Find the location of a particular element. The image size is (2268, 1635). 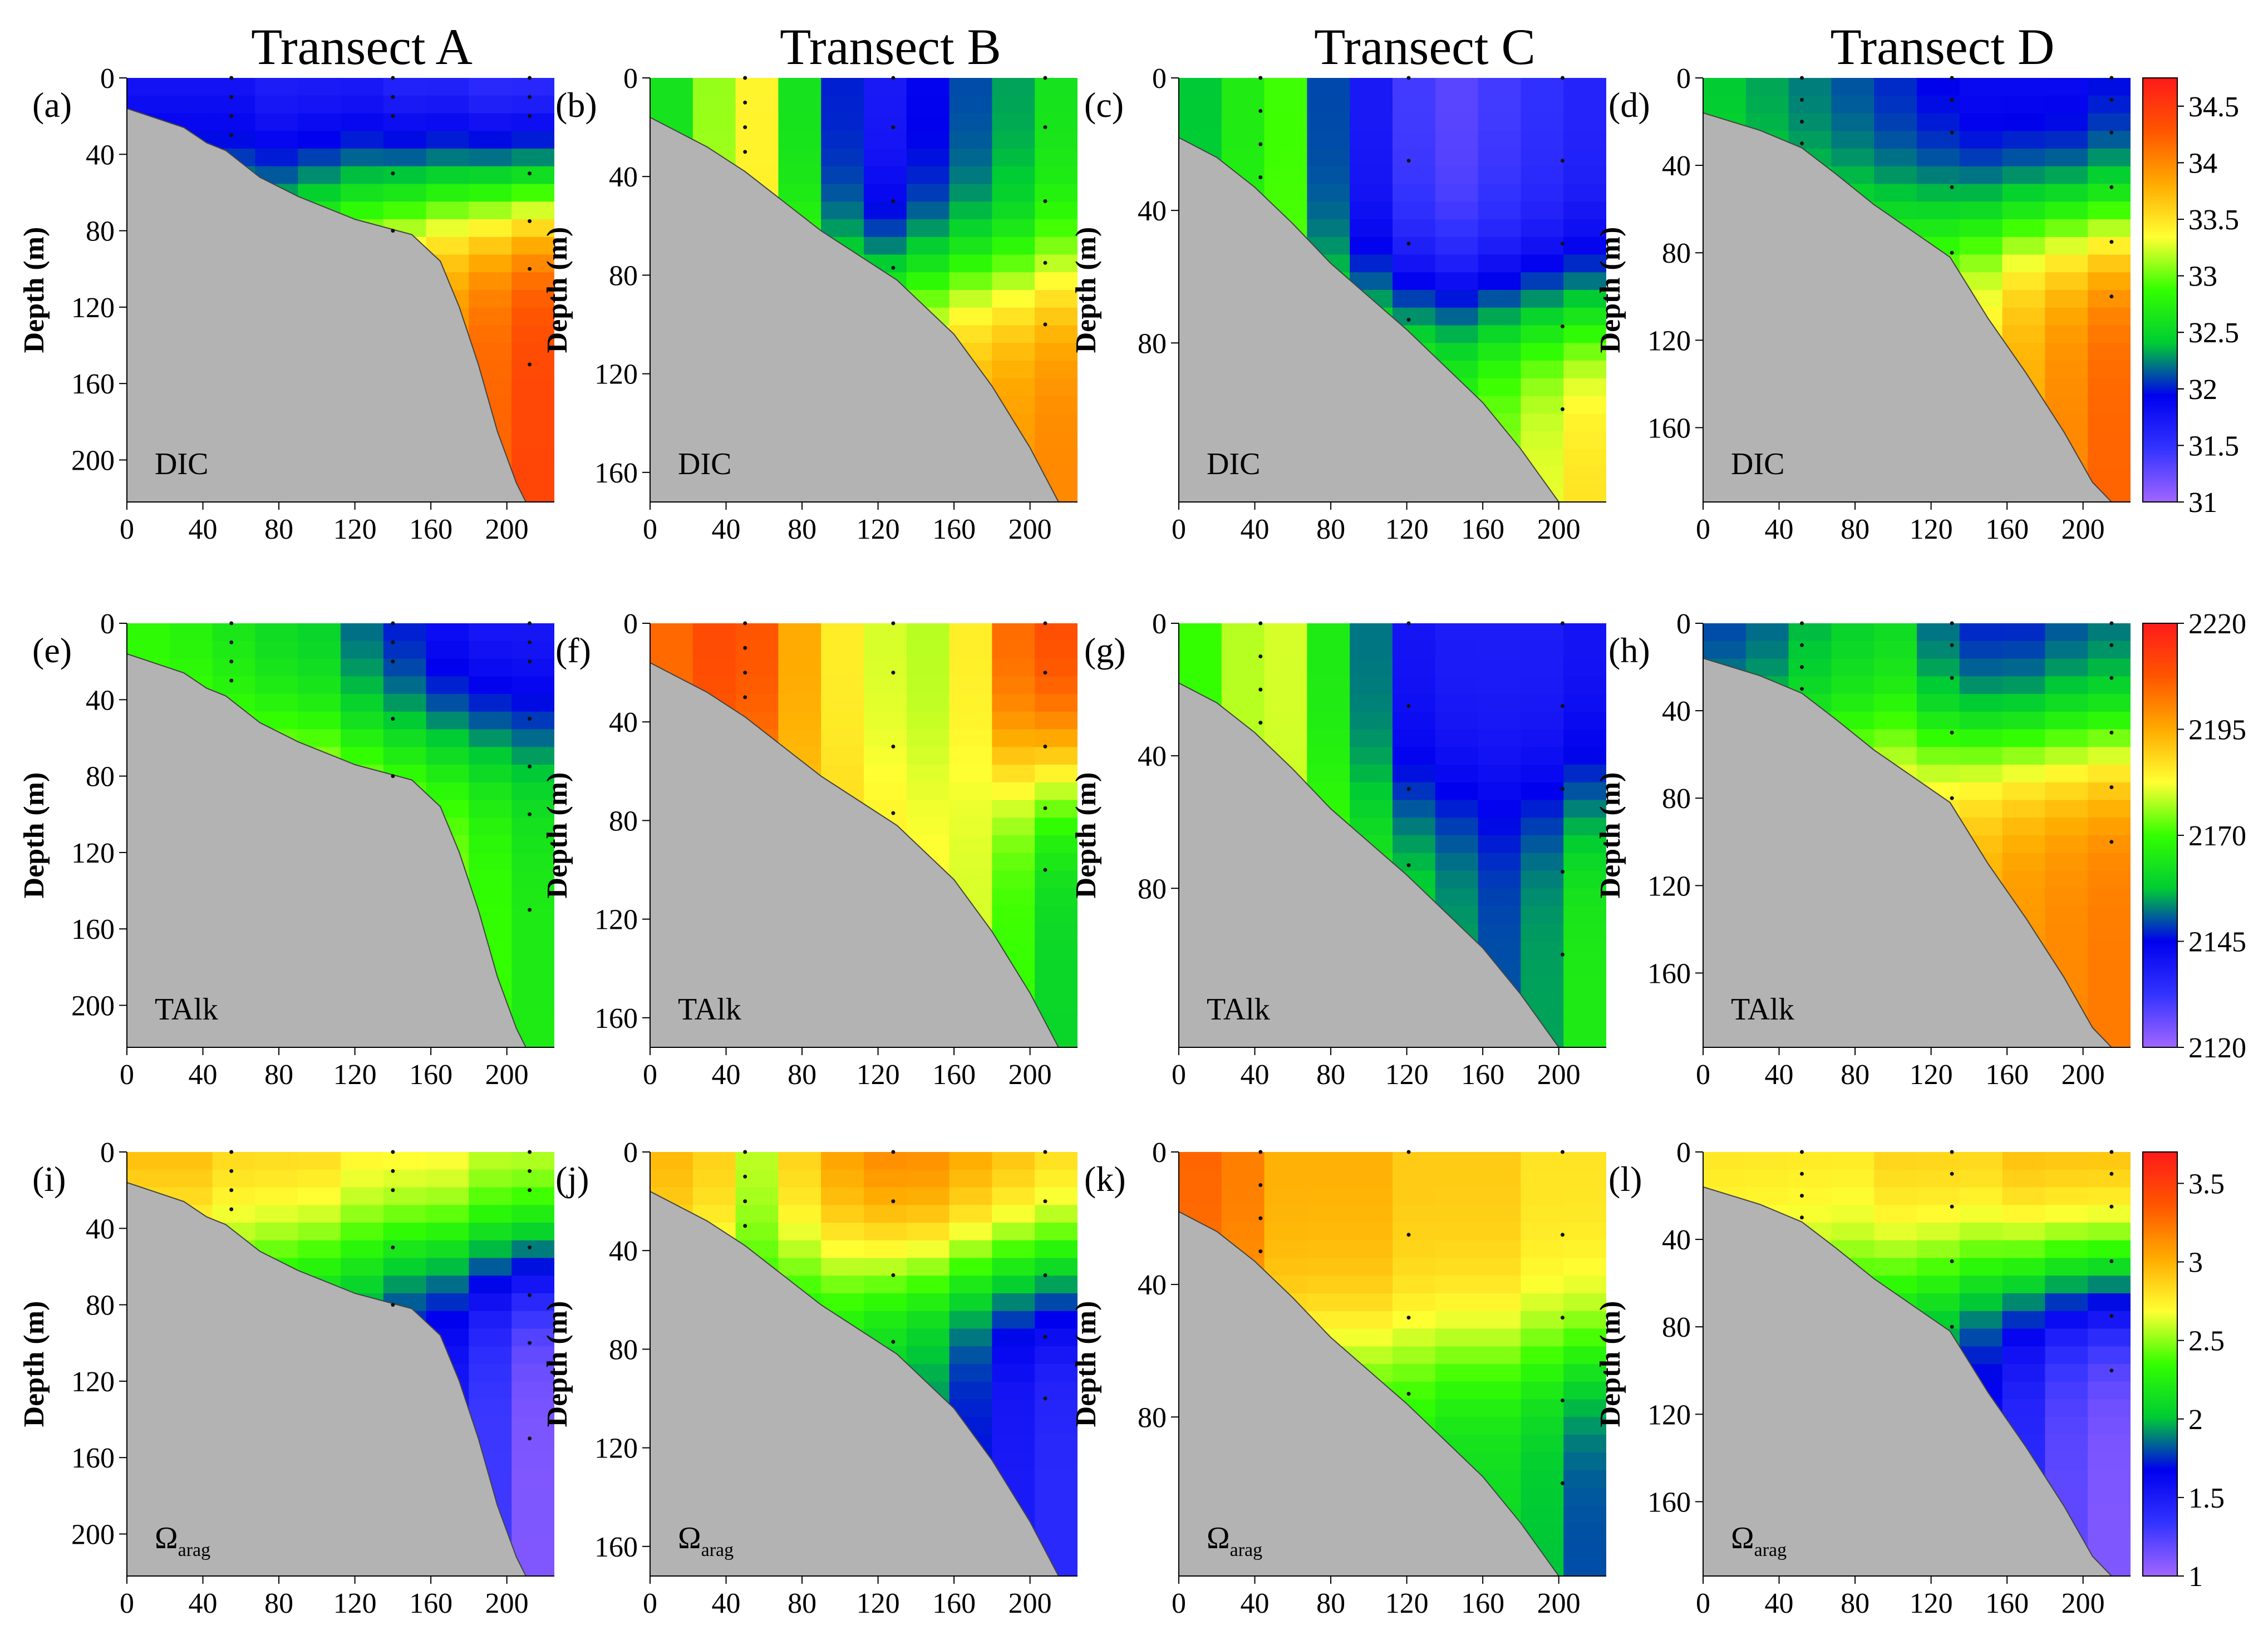

y-tick-label: 0 is located at coordinates (1159, 1153).